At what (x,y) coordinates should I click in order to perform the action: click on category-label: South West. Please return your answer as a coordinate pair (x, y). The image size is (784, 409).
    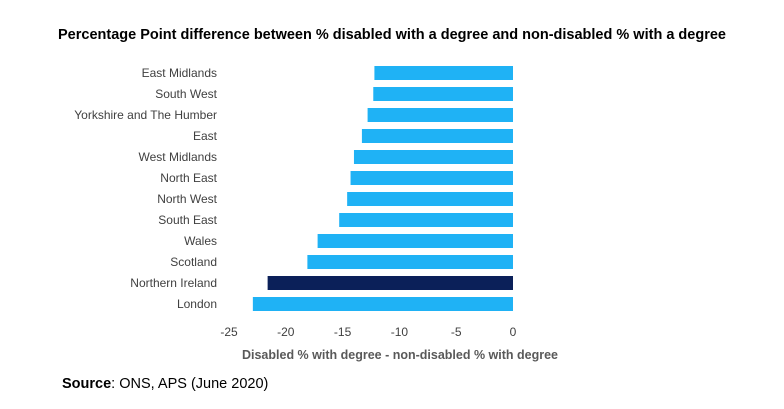
    Looking at the image, I should click on (186, 94).